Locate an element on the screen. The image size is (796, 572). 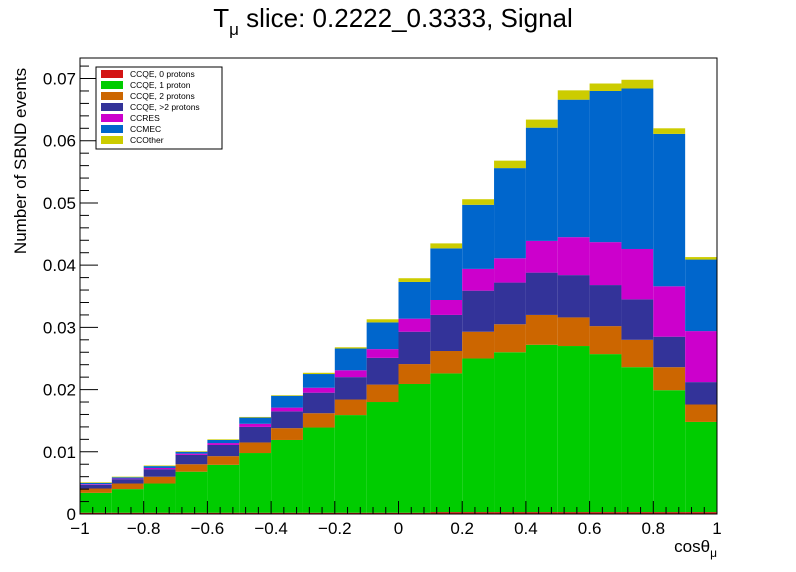
x-tick-label-5: 0 is located at coordinates (398, 528).